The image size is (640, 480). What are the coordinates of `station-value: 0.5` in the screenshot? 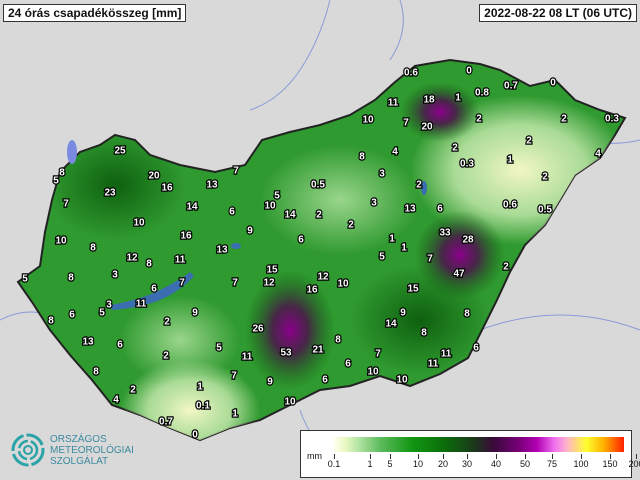 It's located at (318, 185).